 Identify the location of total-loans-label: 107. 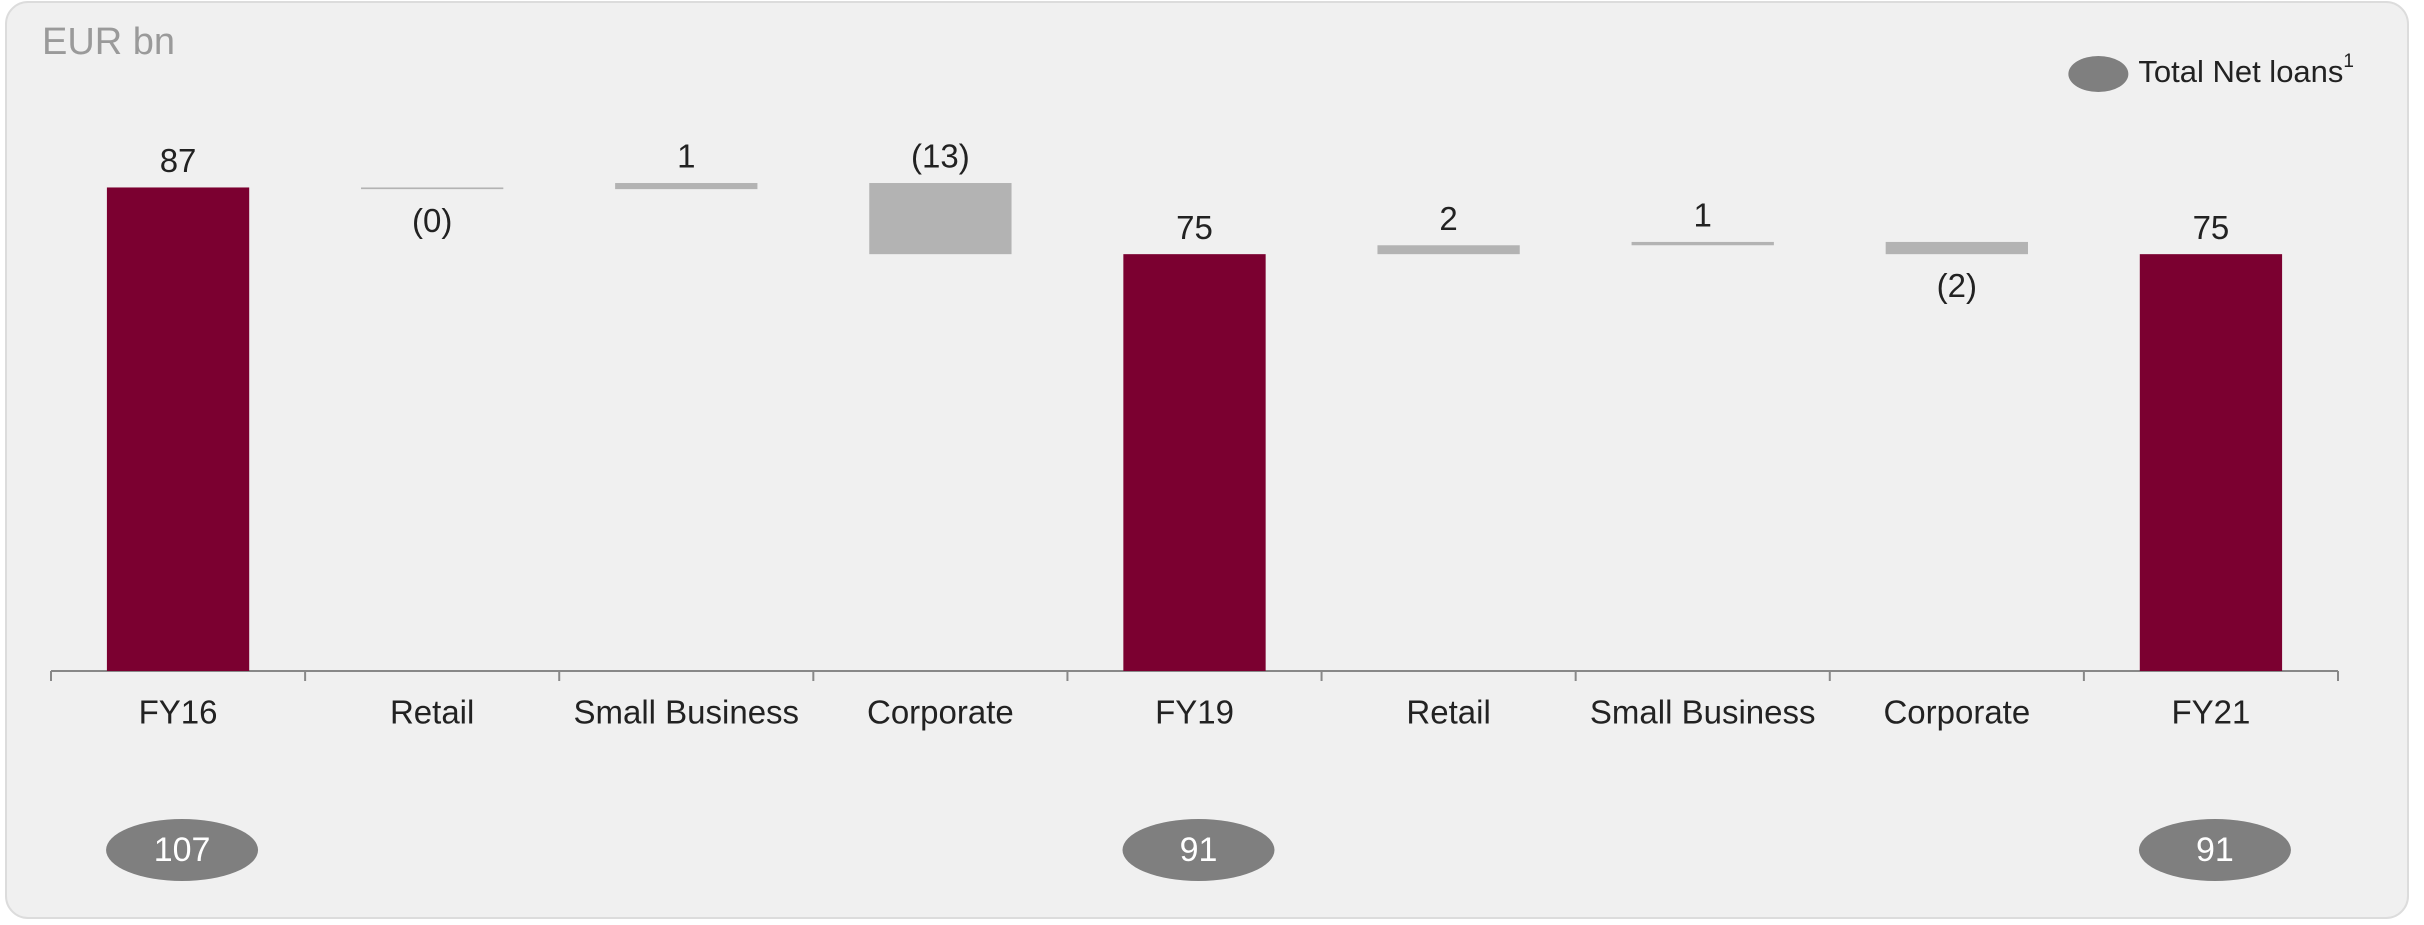
(182, 850).